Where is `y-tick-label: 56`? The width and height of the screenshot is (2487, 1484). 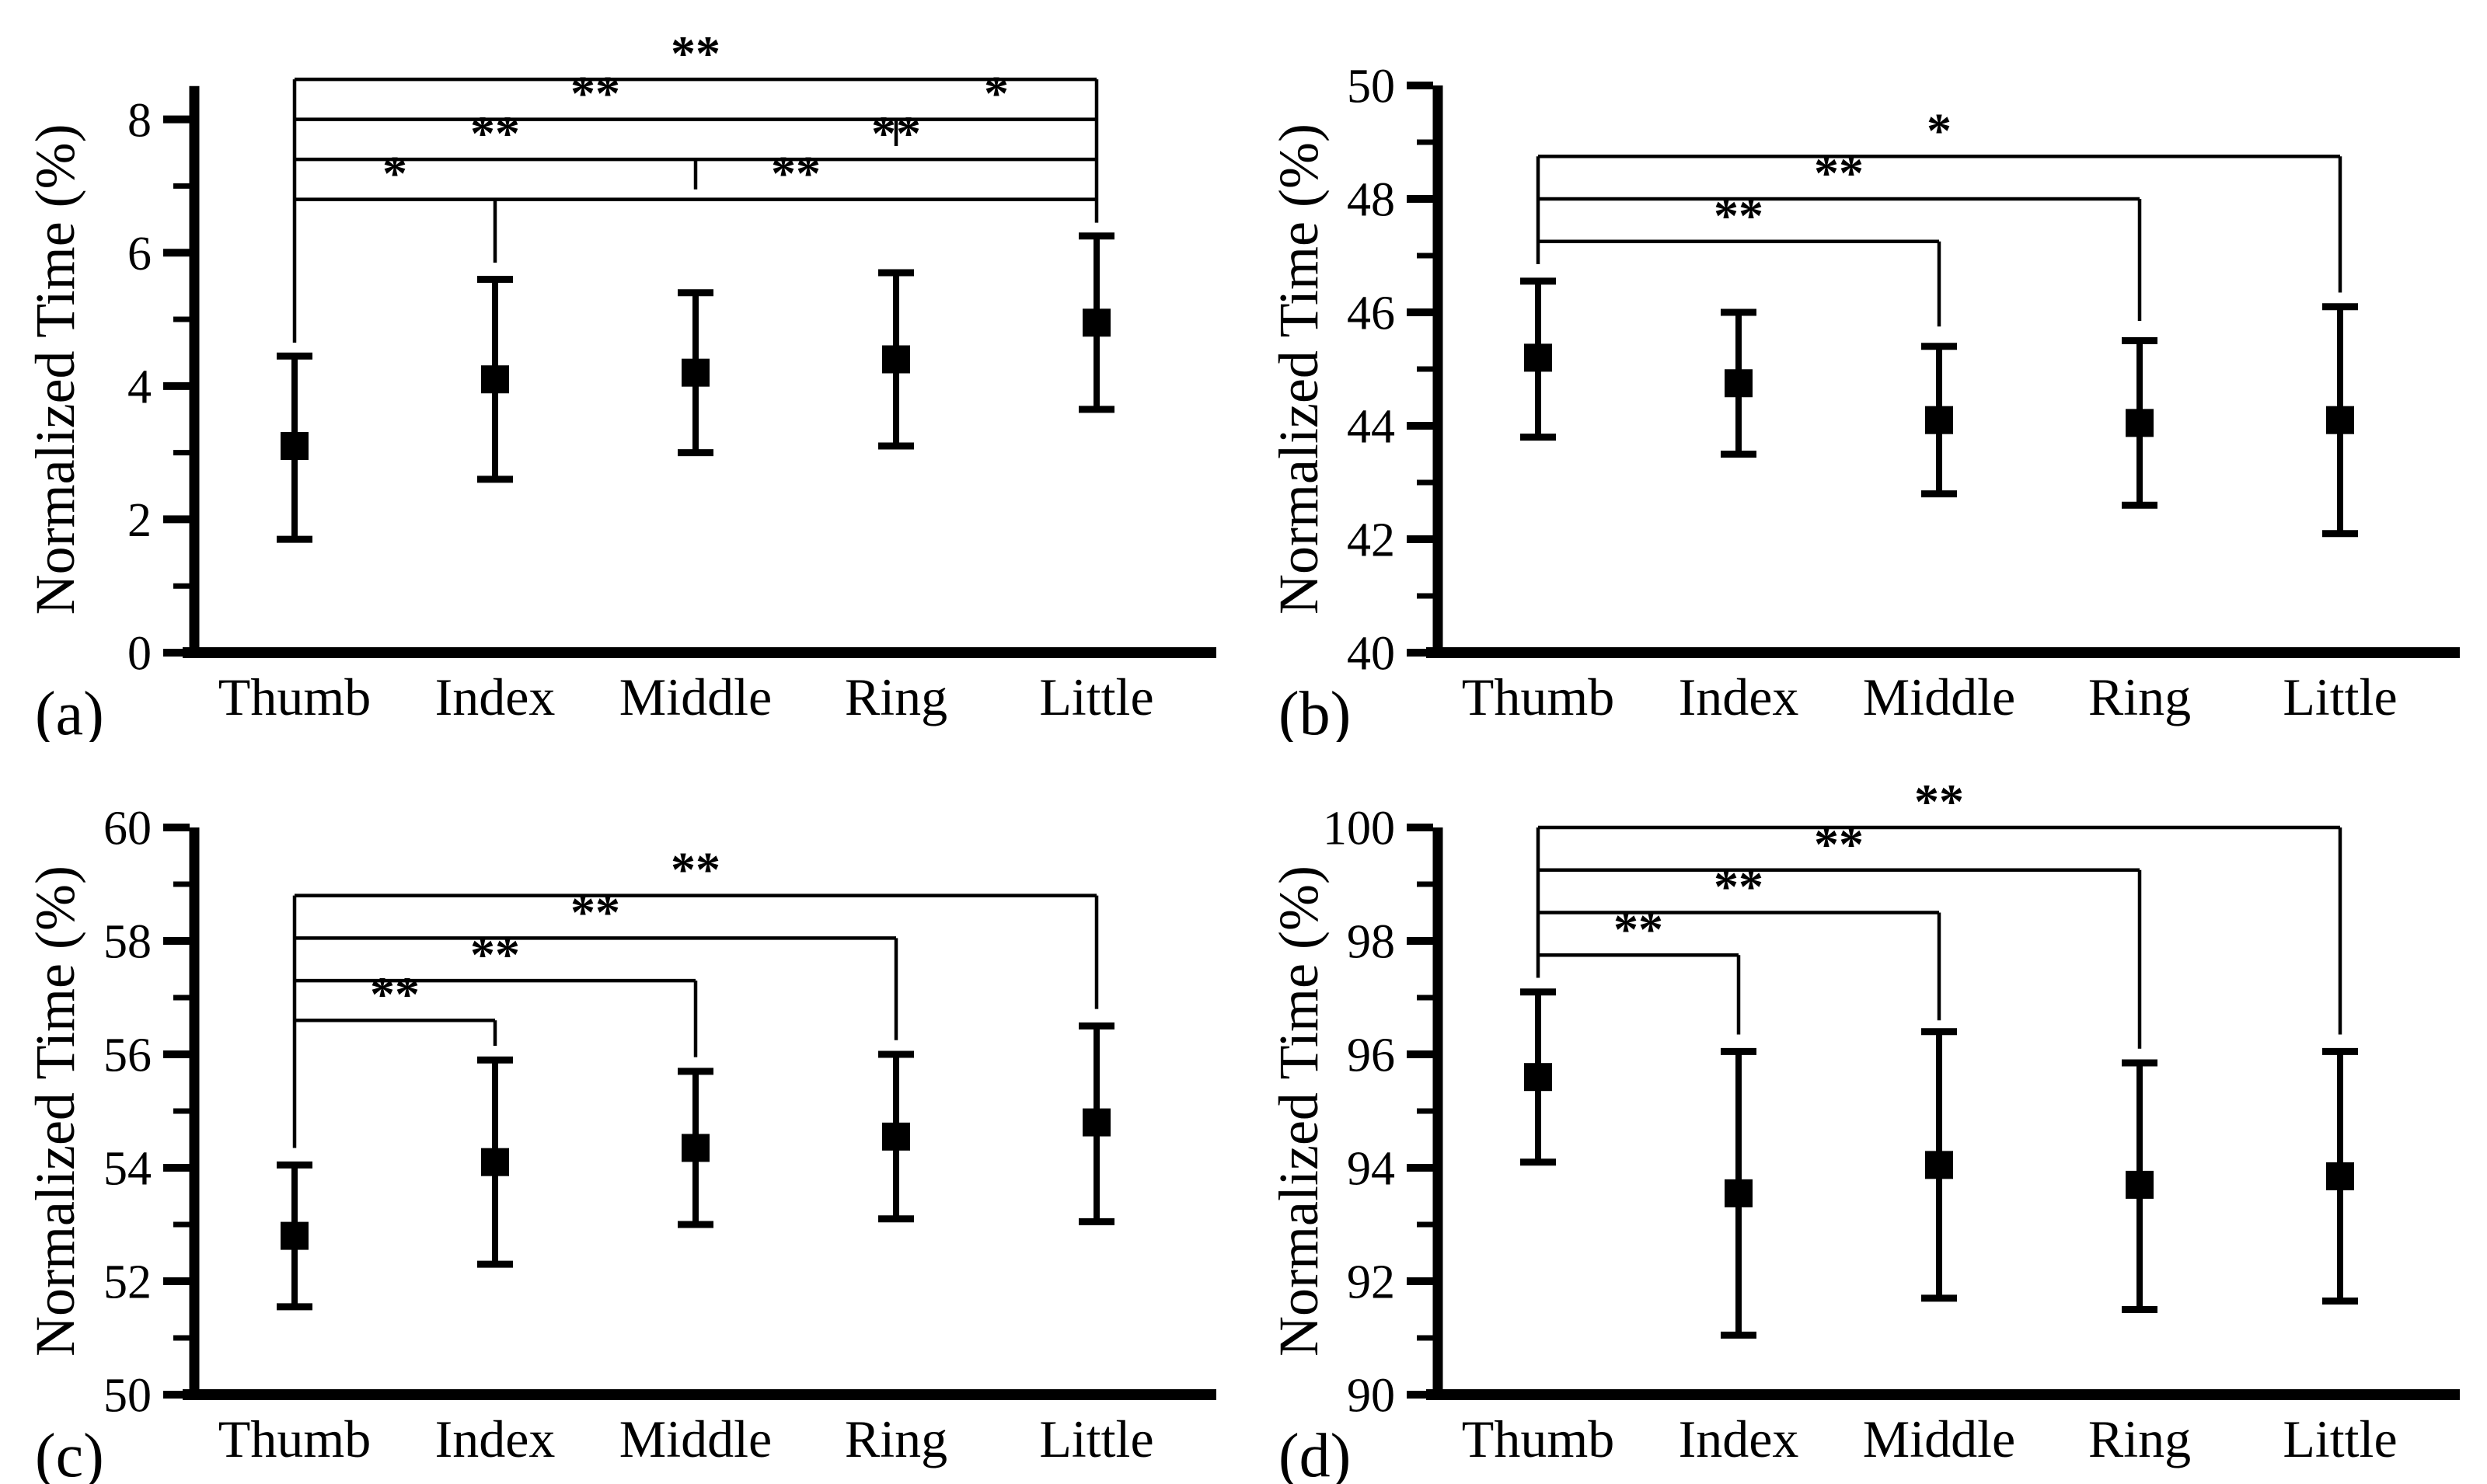 y-tick-label: 56 is located at coordinates (127, 1055).